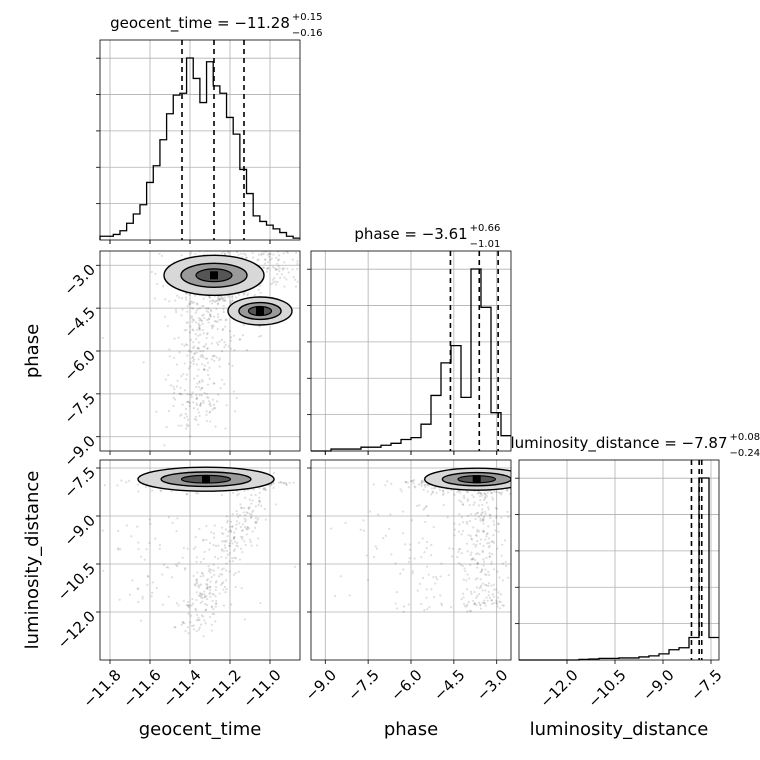  I want to click on hist-x-luminosity_distance-tick-label-group: −9.0, so click(658, 685).